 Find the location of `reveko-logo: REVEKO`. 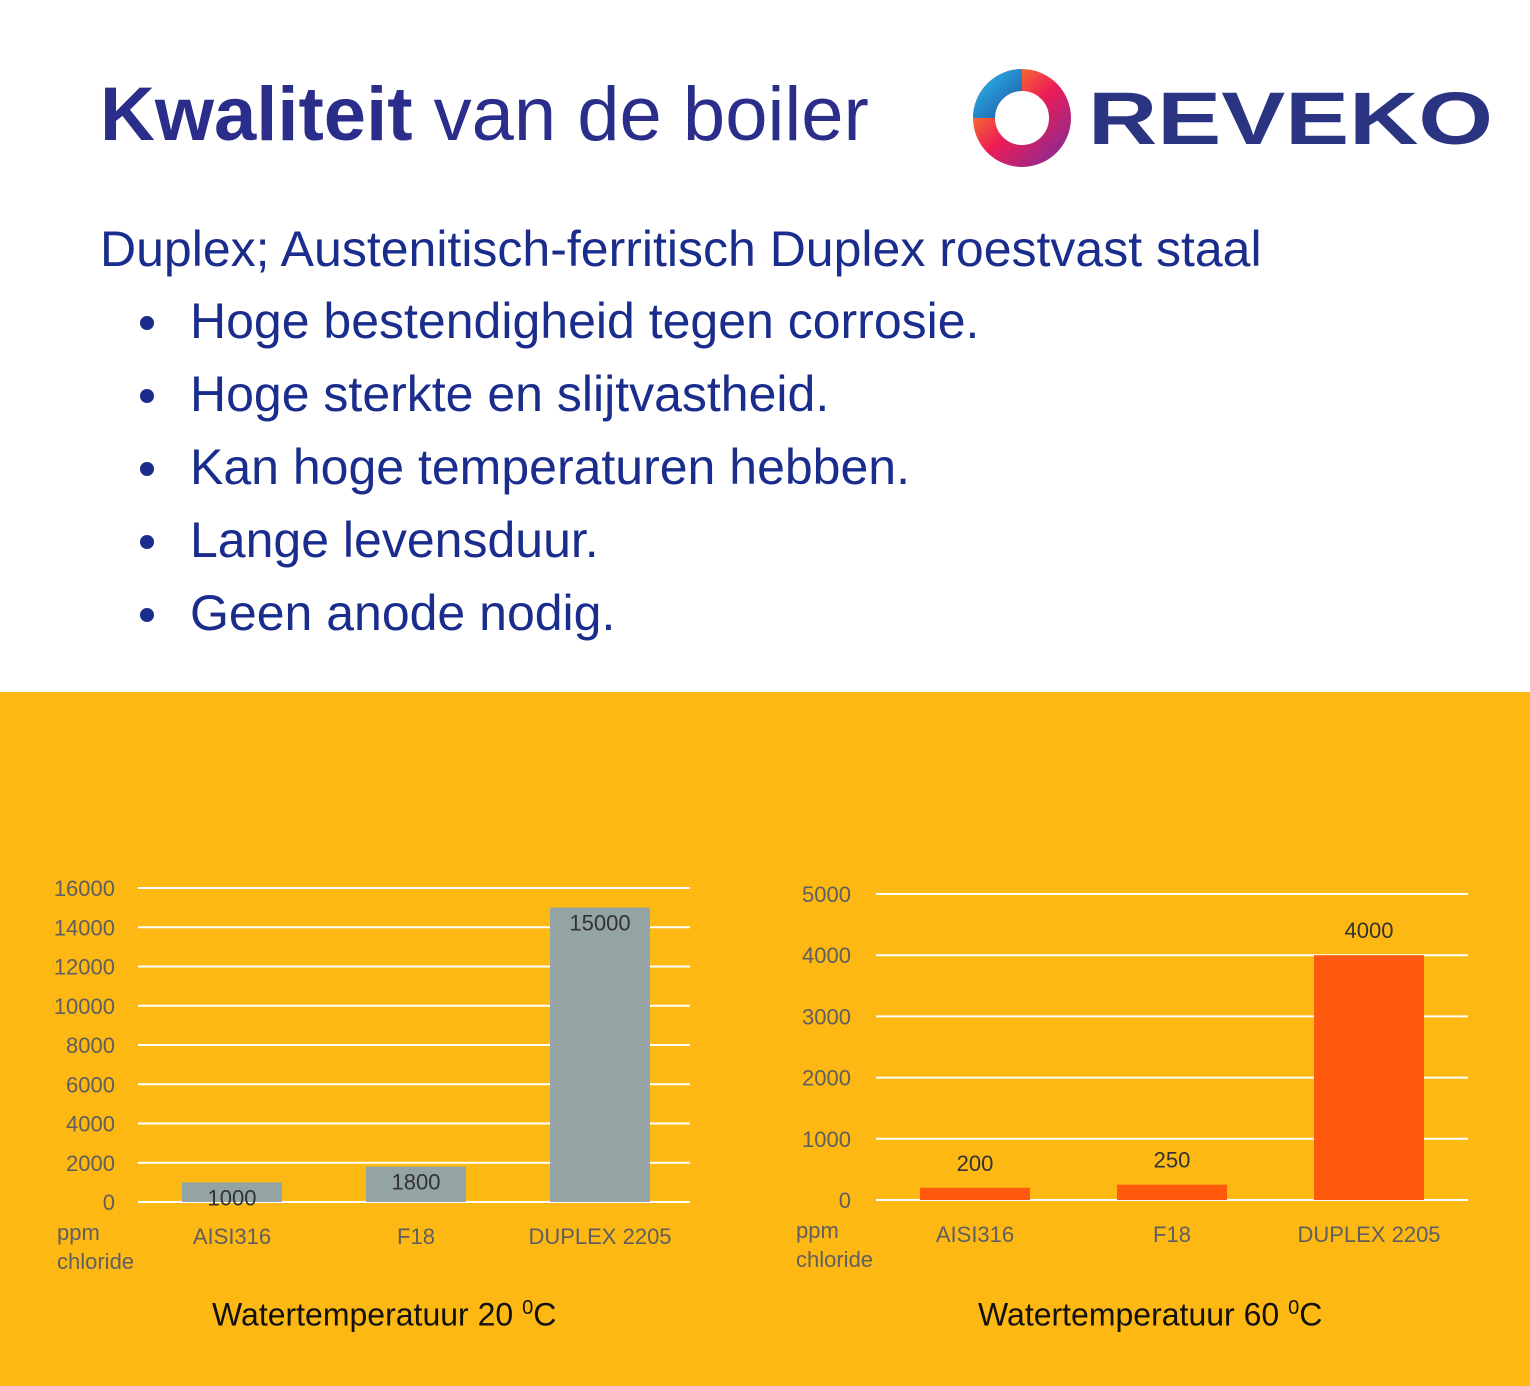

reveko-logo: REVEKO is located at coordinates (1233, 118).